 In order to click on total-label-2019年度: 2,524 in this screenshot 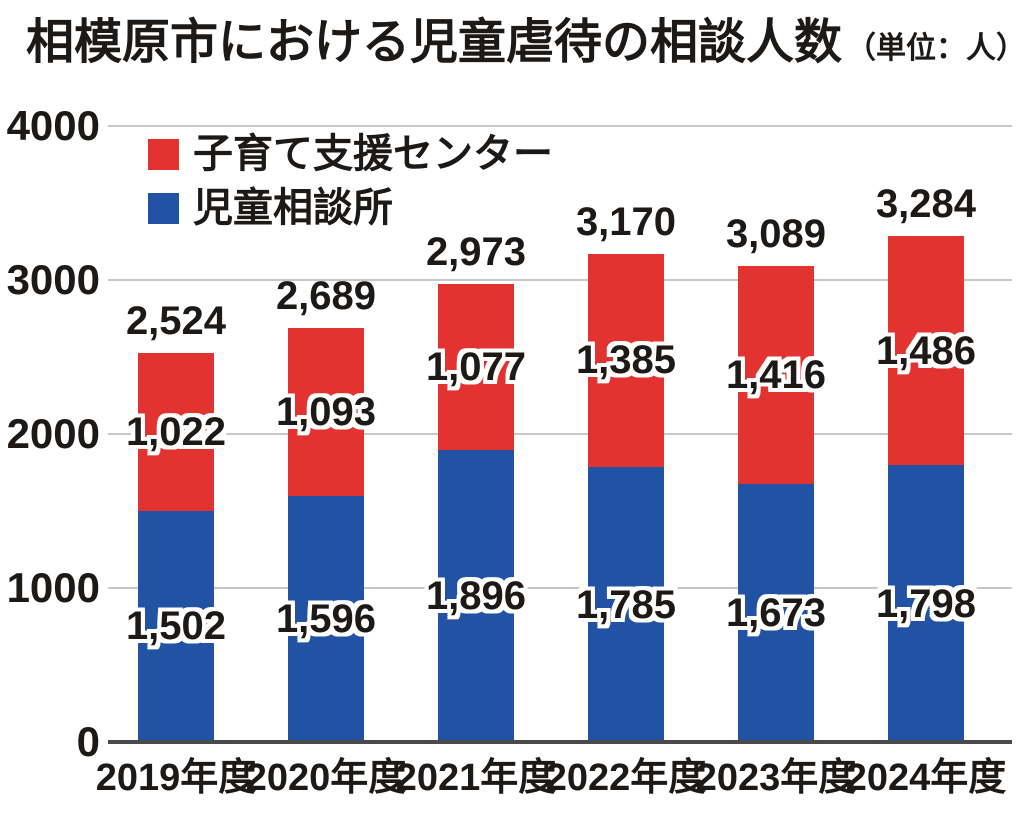, I will do `click(176, 321)`.